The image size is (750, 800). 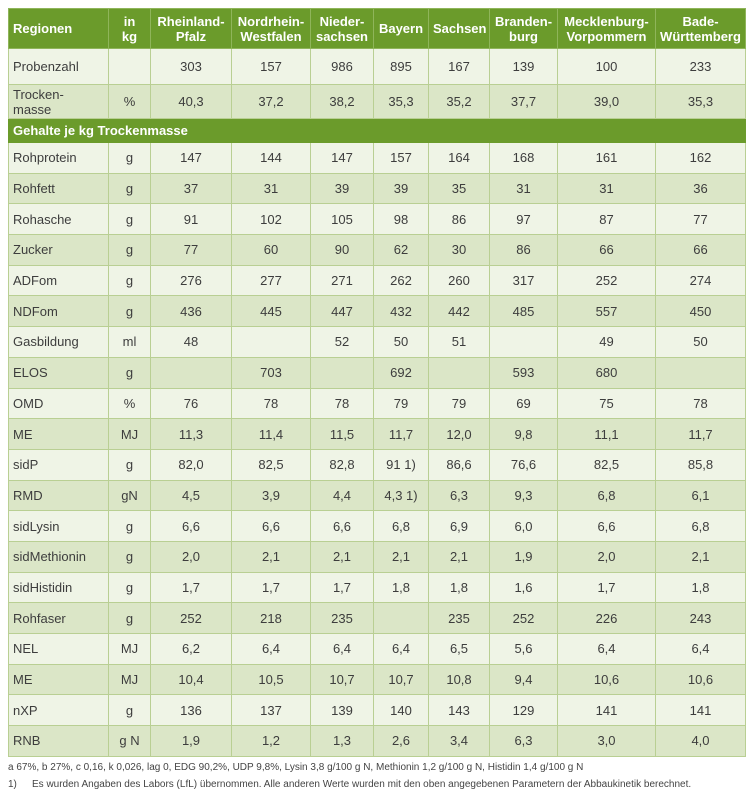 What do you see at coordinates (191, 66) in the screenshot?
I see `value-cell: 303` at bounding box center [191, 66].